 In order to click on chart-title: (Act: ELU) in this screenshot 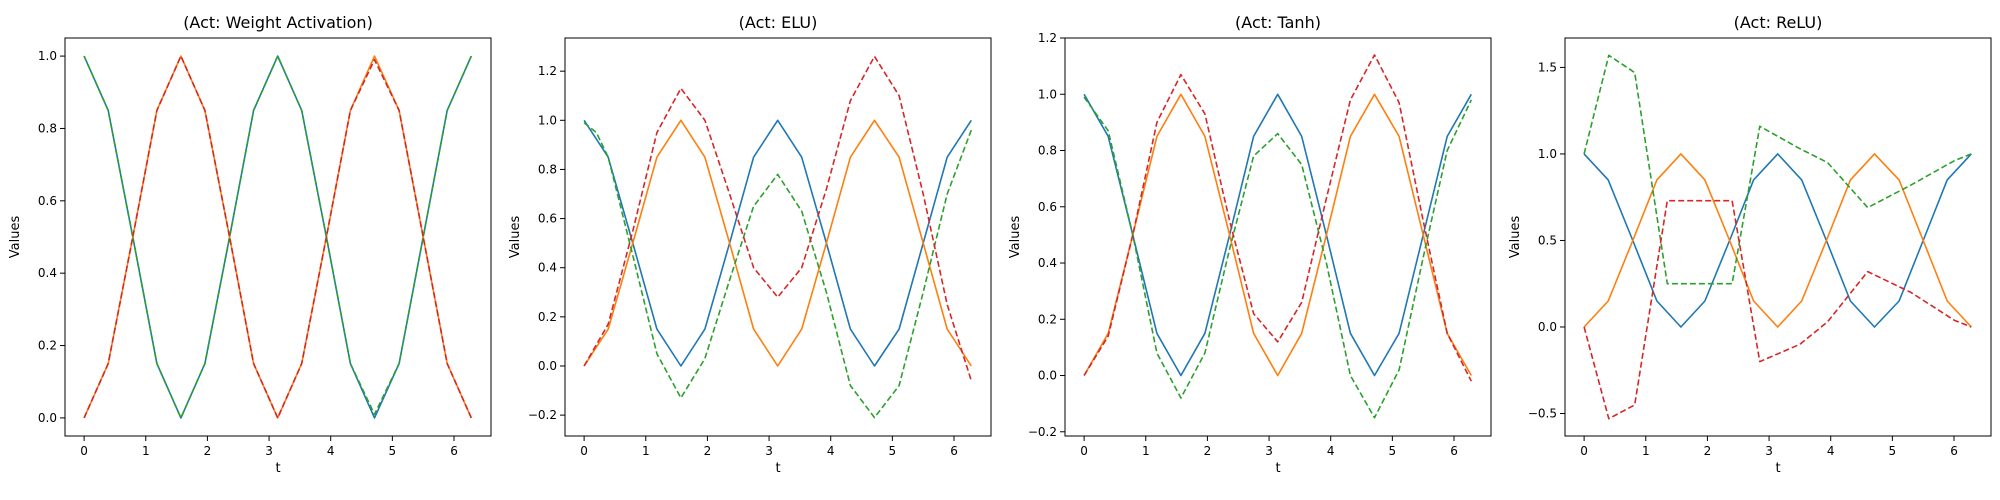, I will do `click(778, 22)`.